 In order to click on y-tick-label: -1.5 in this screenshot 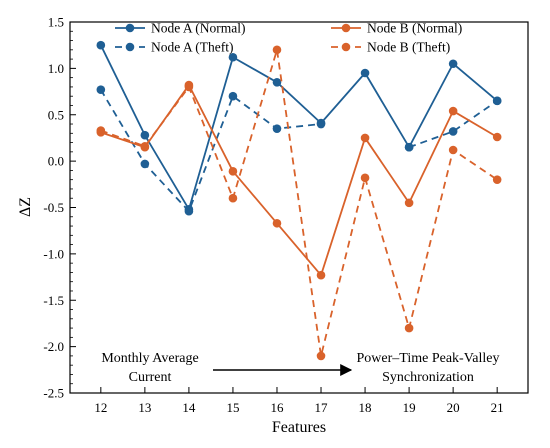, I will do `click(53, 300)`.